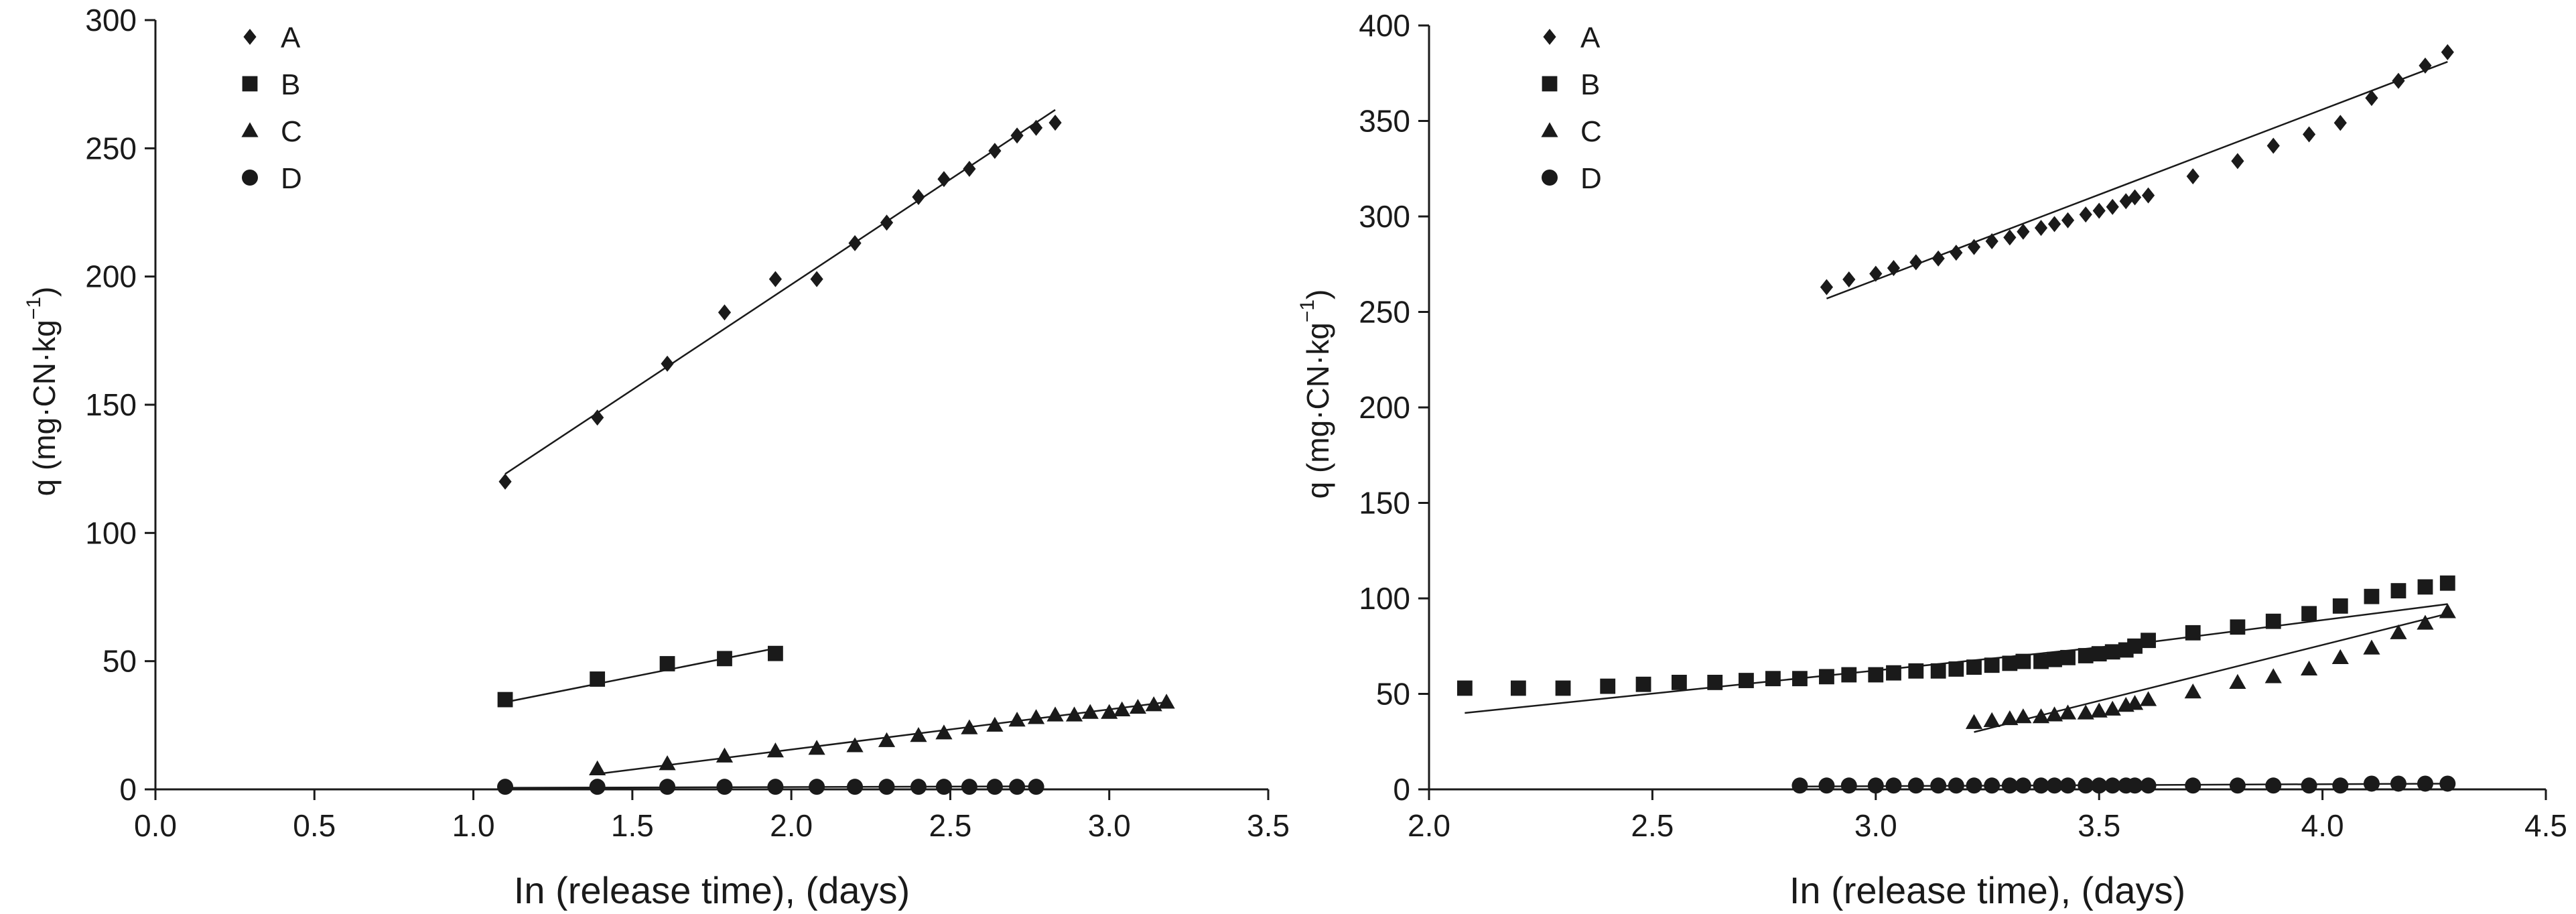 This screenshot has height=914, width=2576. Describe the element at coordinates (291, 37) in the screenshot. I see `legend-label-A: A` at that location.